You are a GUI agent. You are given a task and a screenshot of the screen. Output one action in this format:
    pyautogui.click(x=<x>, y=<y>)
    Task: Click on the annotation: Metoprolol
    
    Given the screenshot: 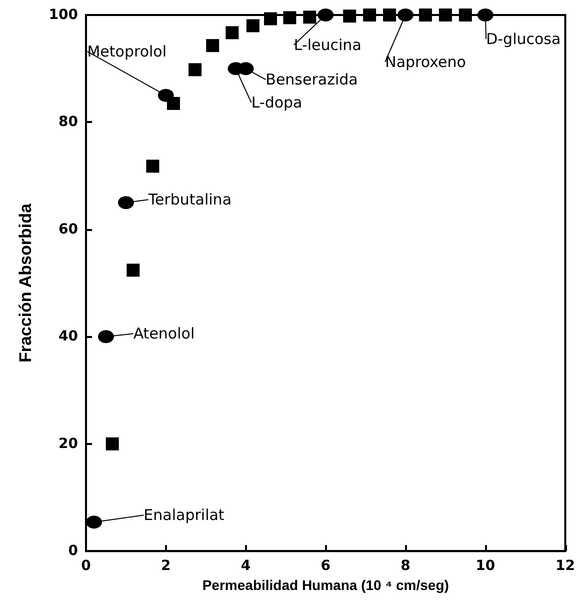 What is the action you would take?
    pyautogui.click(x=127, y=51)
    